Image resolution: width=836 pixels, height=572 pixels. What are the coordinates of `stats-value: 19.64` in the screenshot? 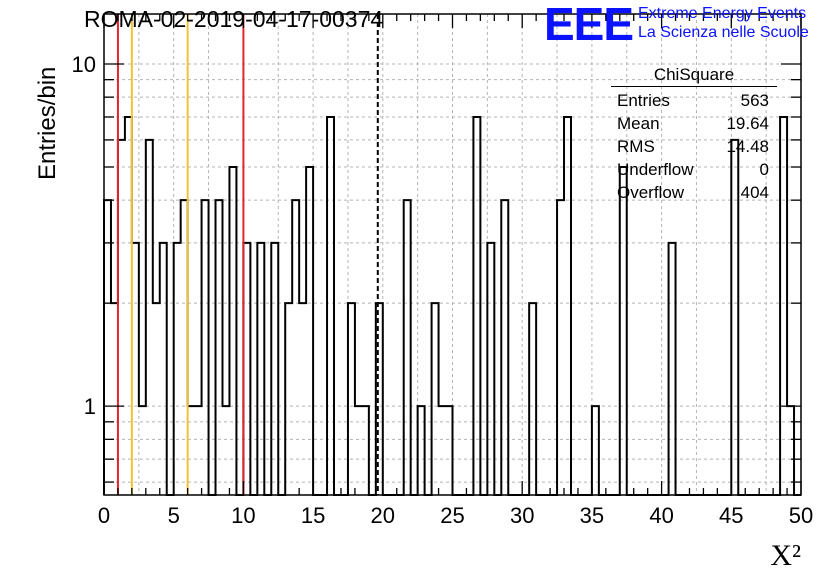 It's located at (747, 123).